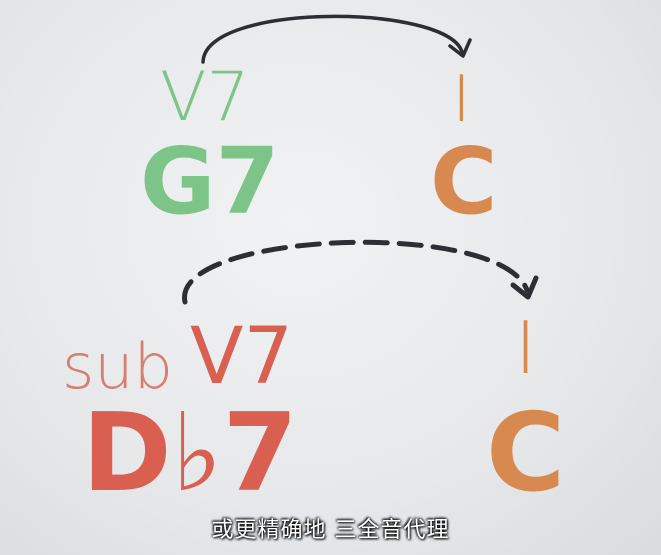 The width and height of the screenshot is (661, 555). Describe the element at coordinates (461, 100) in the screenshot. I see `tonic-numeral-top: I` at that location.